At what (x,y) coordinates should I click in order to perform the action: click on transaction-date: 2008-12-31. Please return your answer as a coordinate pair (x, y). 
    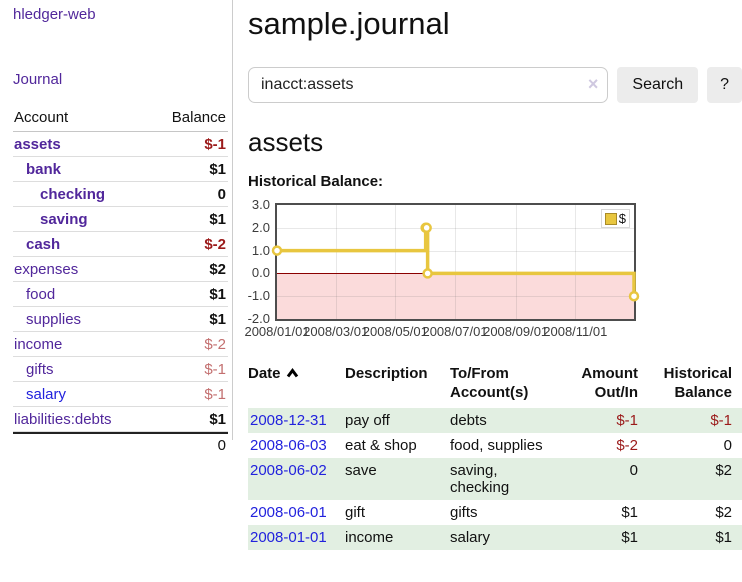
    Looking at the image, I should click on (296, 420).